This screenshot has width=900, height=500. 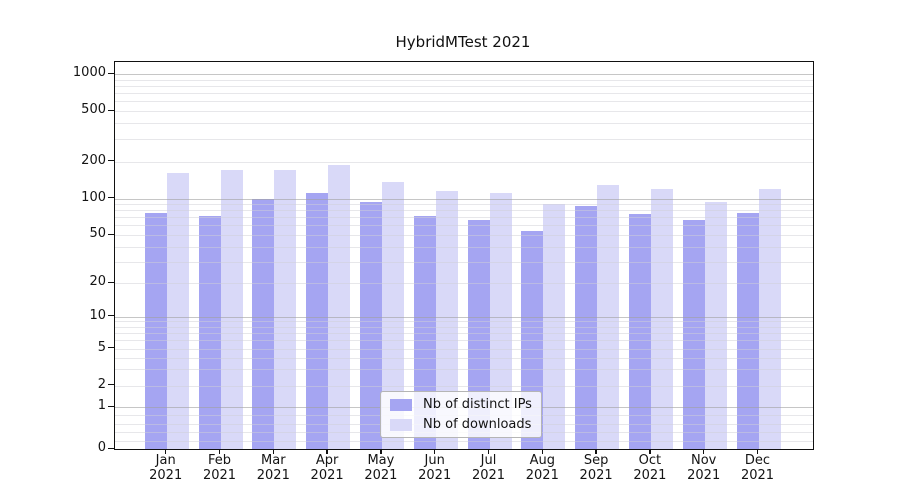 What do you see at coordinates (97, 281) in the screenshot?
I see `y-tick-label: 20` at bounding box center [97, 281].